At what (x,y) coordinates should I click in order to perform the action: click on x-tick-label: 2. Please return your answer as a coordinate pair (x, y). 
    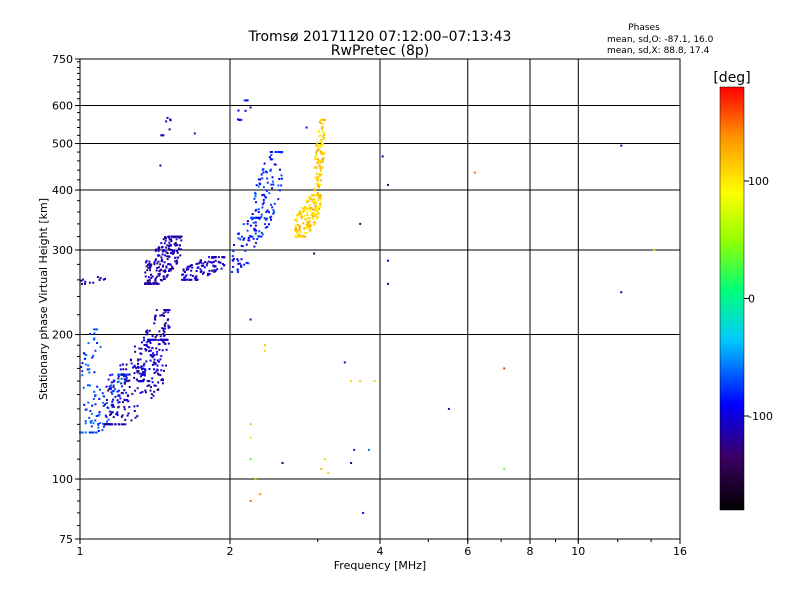
    Looking at the image, I should click on (230, 551).